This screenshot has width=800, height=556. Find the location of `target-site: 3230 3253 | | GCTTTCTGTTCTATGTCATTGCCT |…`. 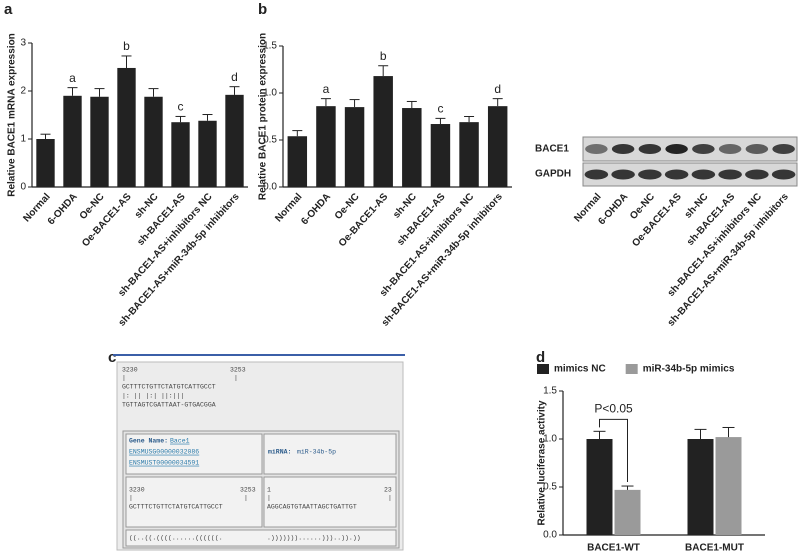

target-site: 3230 3253 | | GCTTTCTGTTCTATGTCATTGCCT |… is located at coordinates (259, 452).